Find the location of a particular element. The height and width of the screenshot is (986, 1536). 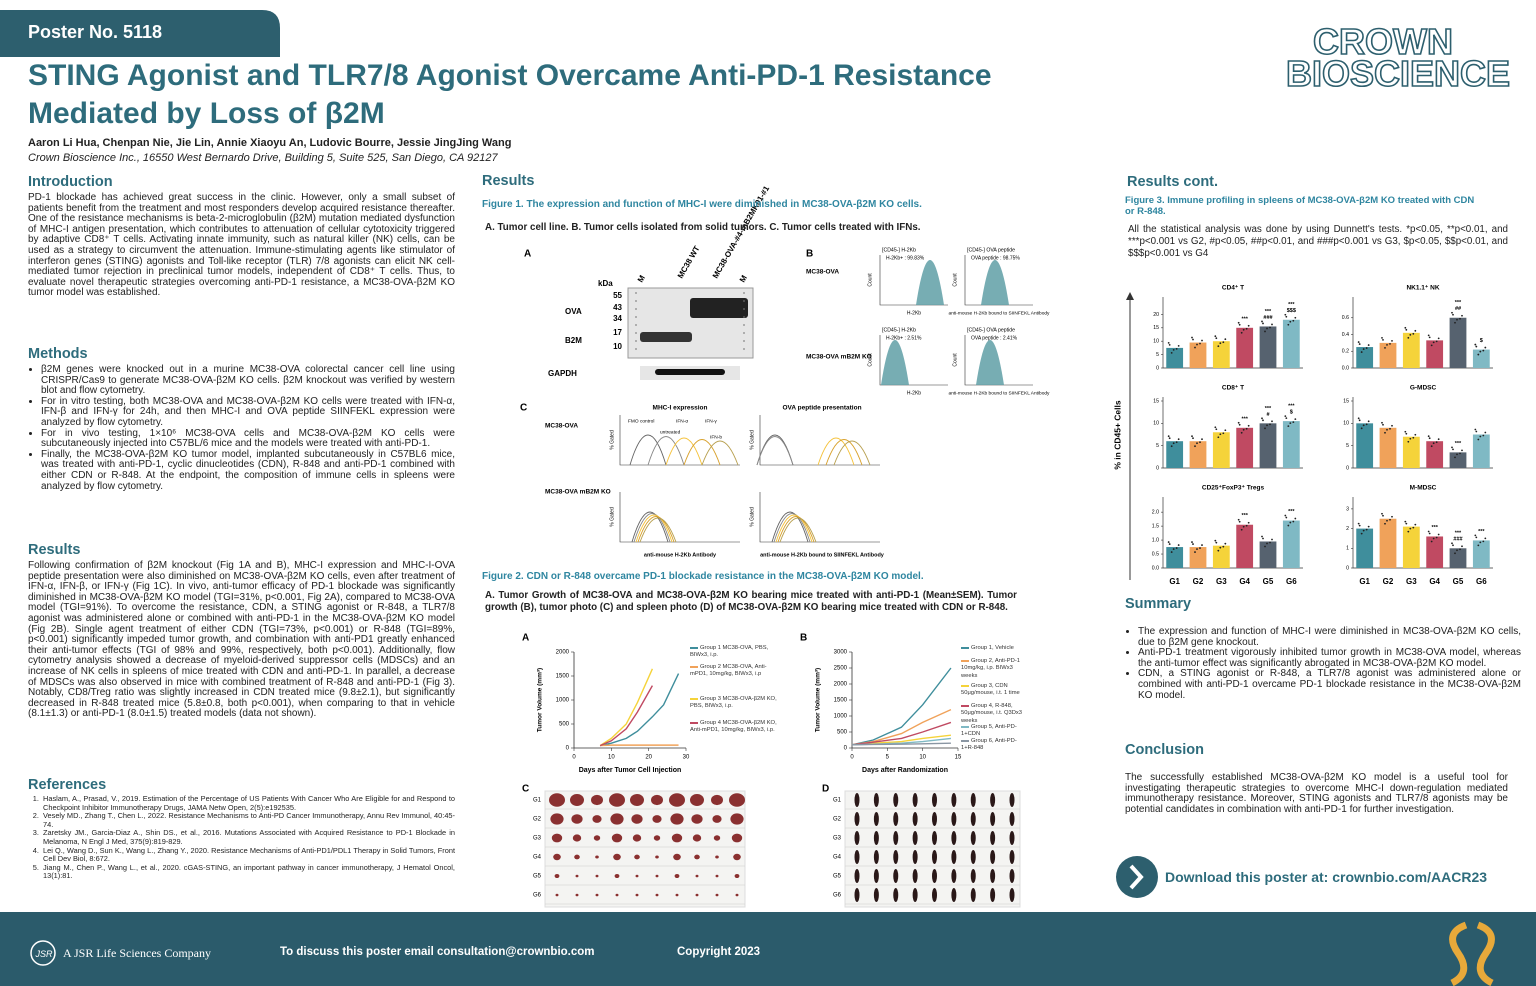

lane-label: MC38 WT is located at coordinates (689, 262).